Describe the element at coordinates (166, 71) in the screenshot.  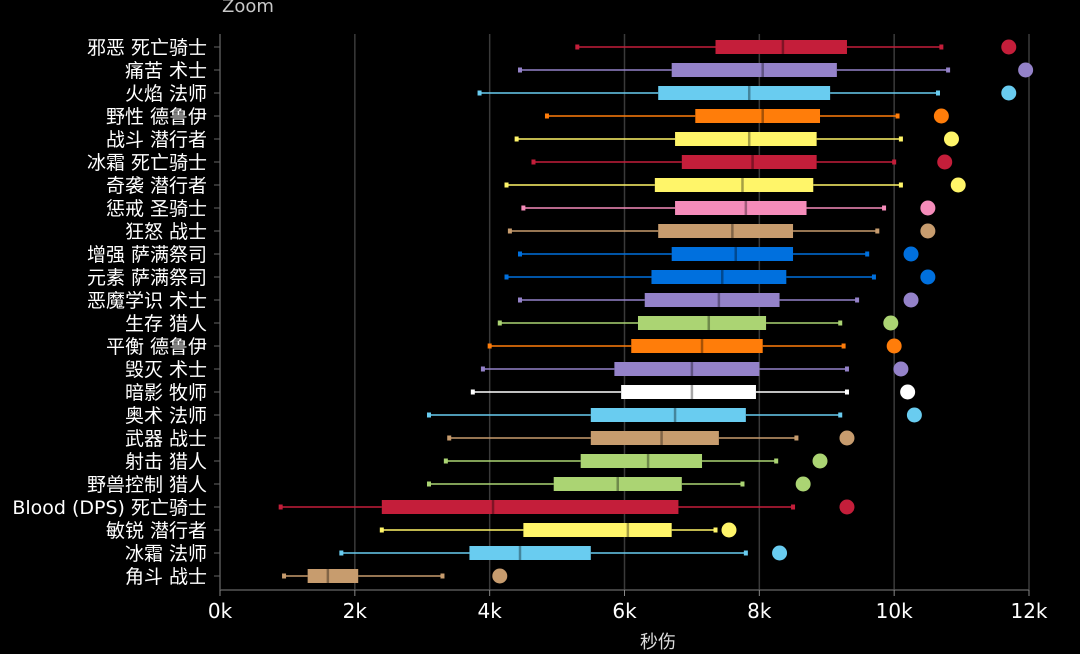
I see `y-tick-label-1: 痛苦 术士` at that location.